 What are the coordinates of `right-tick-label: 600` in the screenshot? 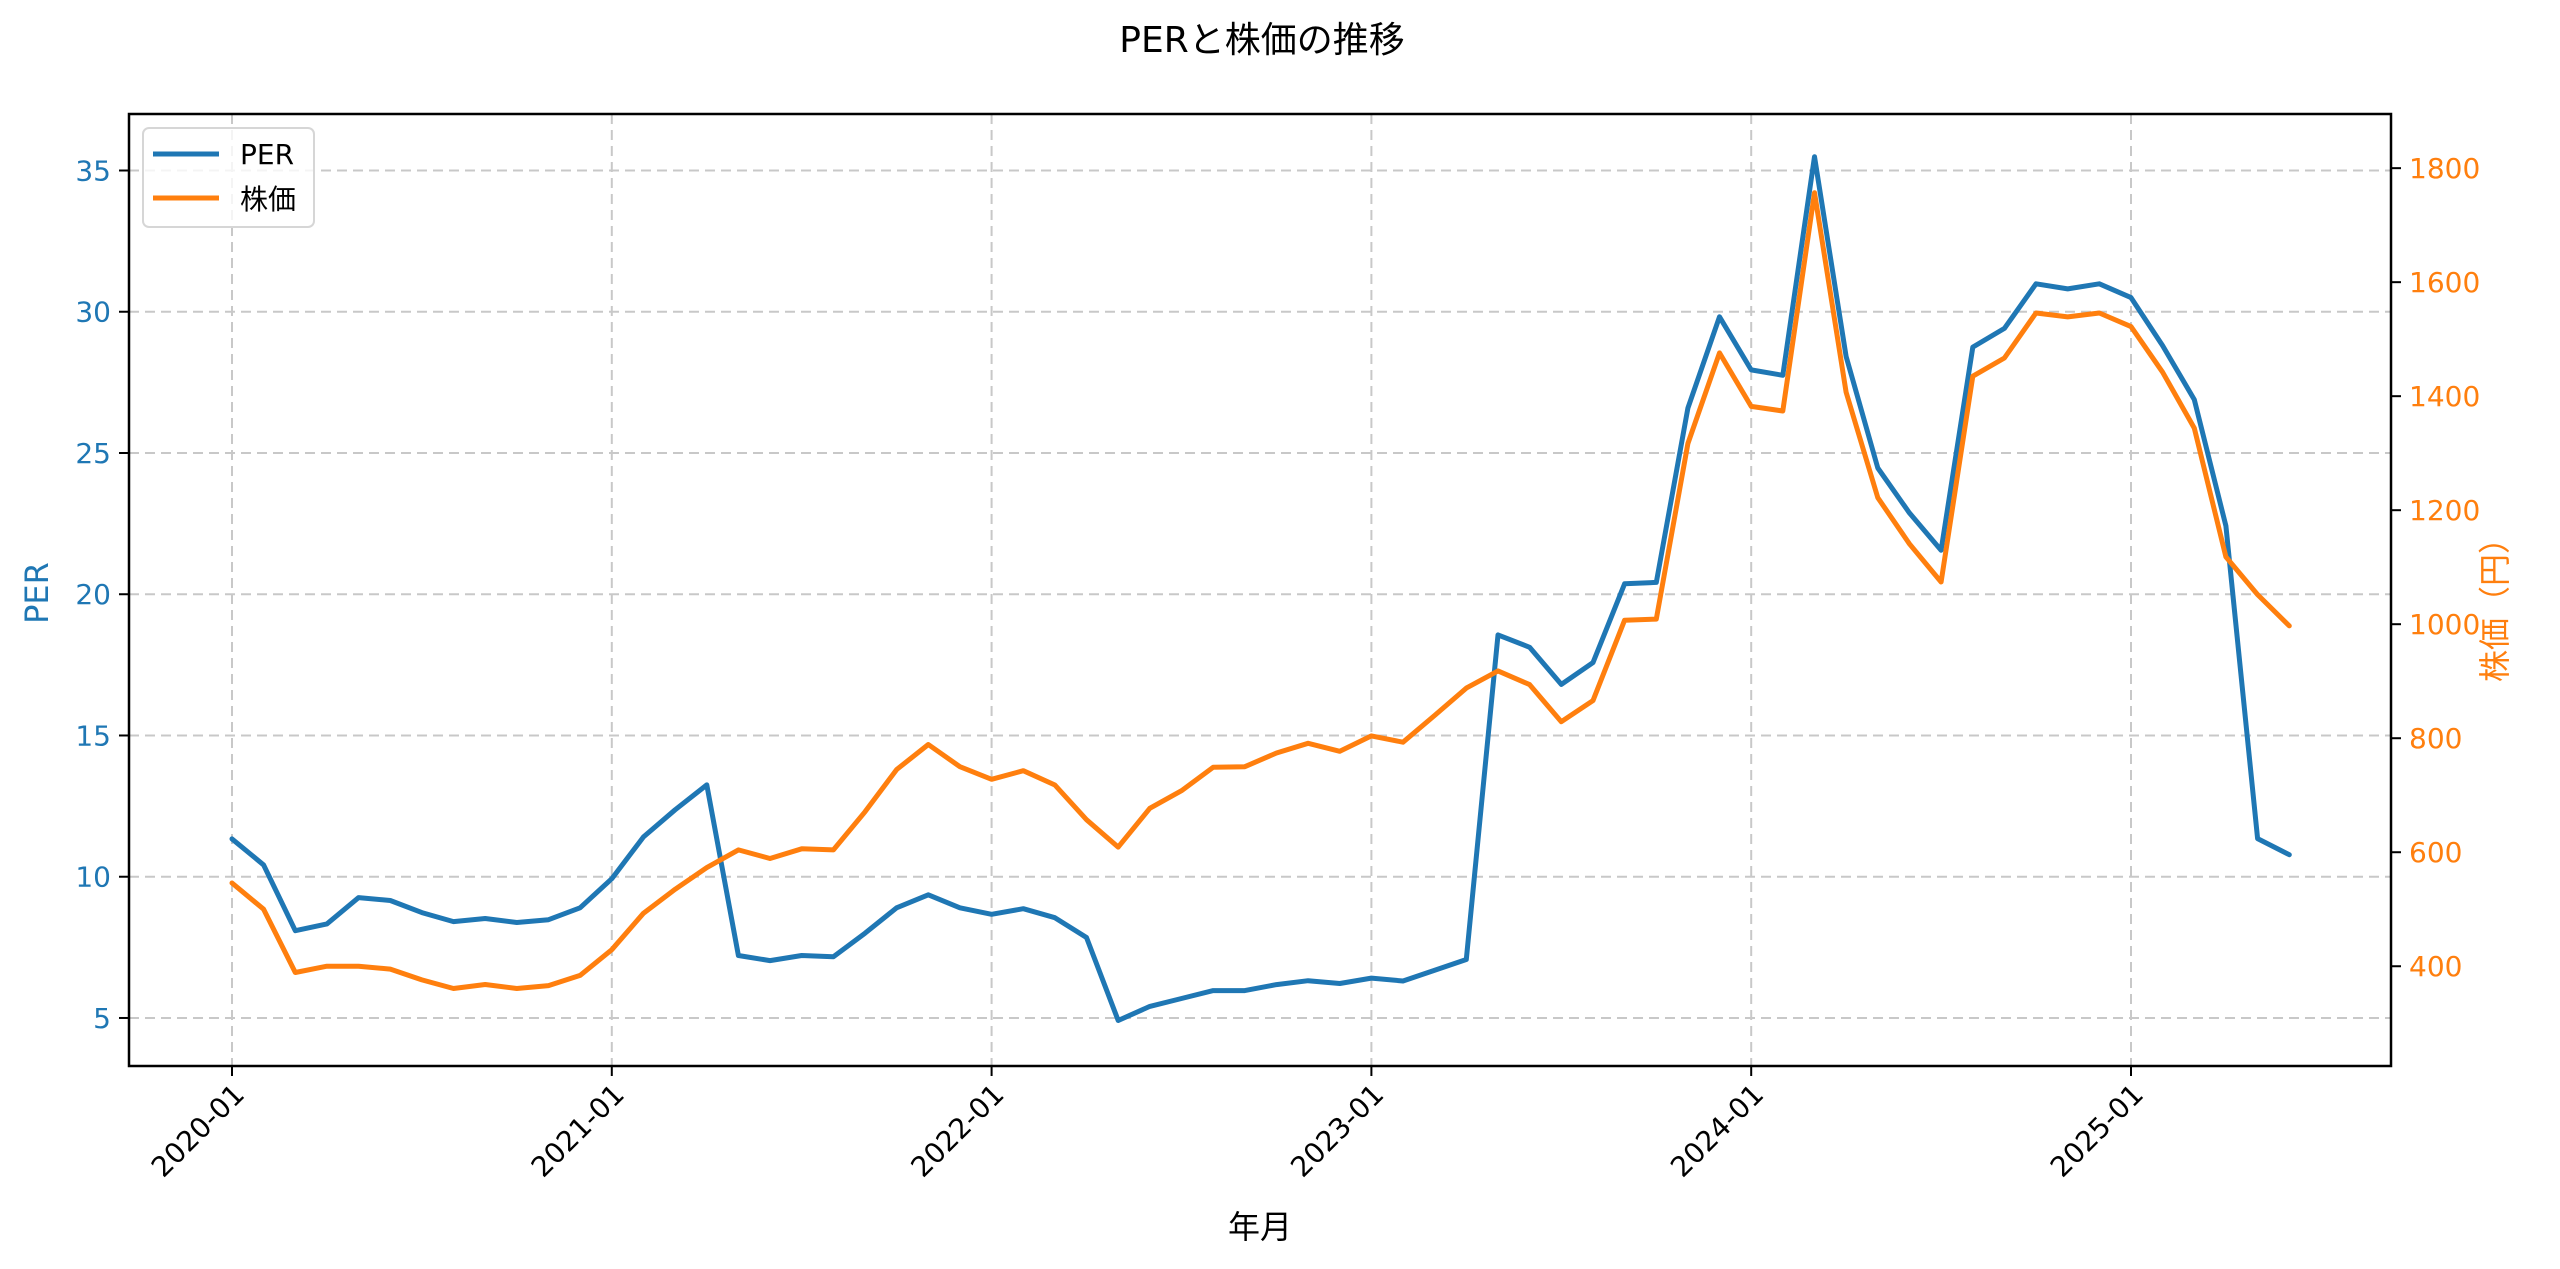 It's located at (2435, 852).